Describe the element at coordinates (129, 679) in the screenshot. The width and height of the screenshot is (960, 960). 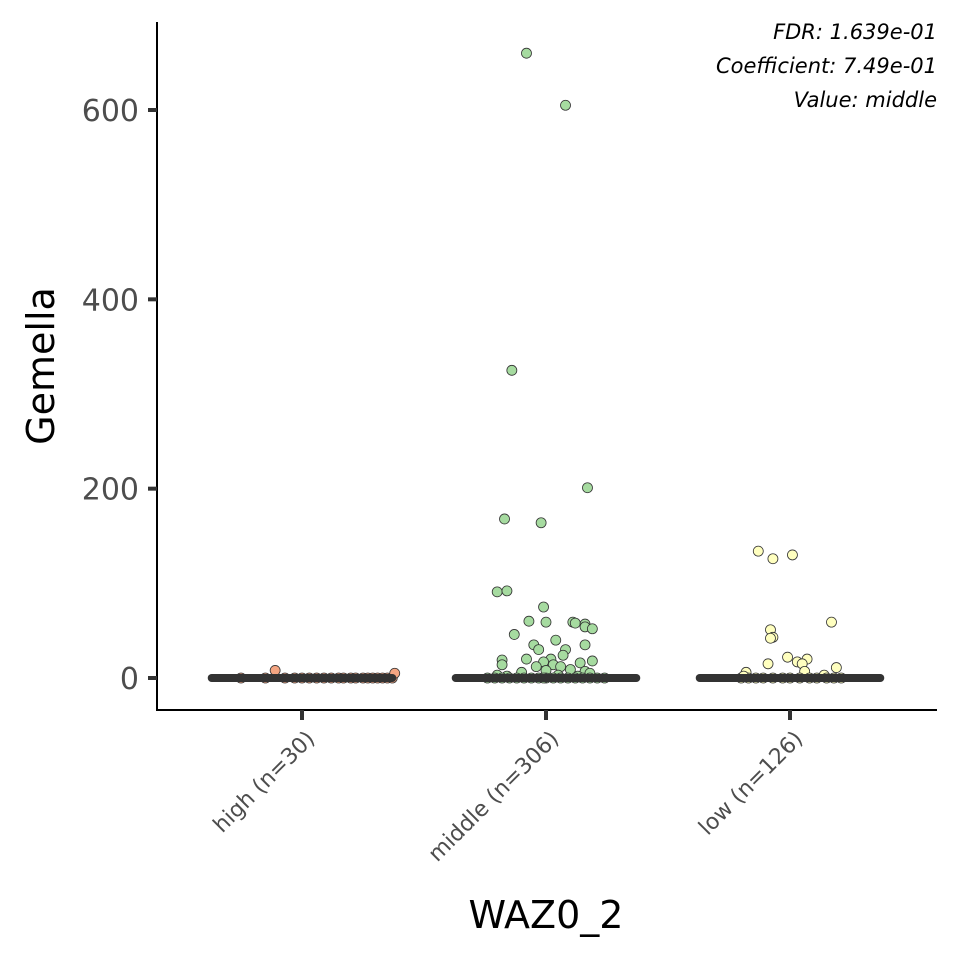
I see `y-tick-label: 0` at that location.